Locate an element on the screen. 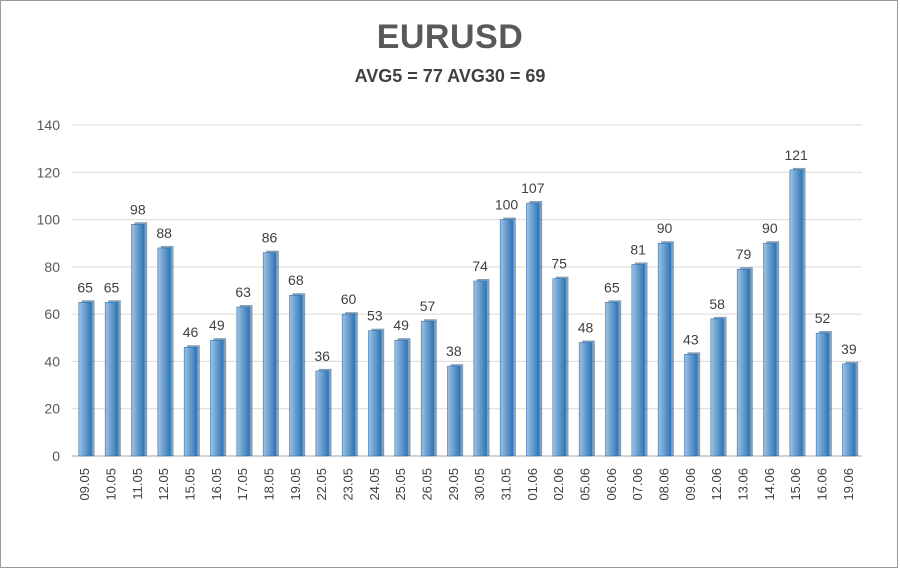 The image size is (900, 570). value-label: 46 is located at coordinates (191, 332).